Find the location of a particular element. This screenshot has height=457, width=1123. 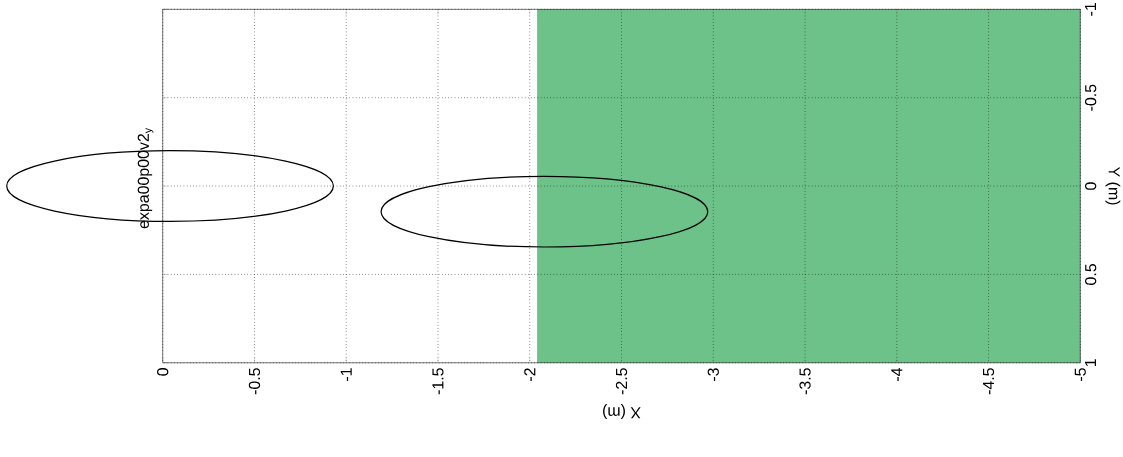

x-tick-label: 0 is located at coordinates (163, 371).